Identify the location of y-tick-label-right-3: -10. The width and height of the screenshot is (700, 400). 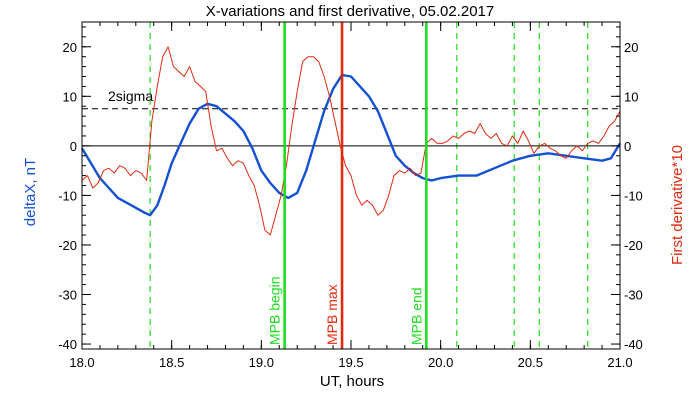
(633, 195).